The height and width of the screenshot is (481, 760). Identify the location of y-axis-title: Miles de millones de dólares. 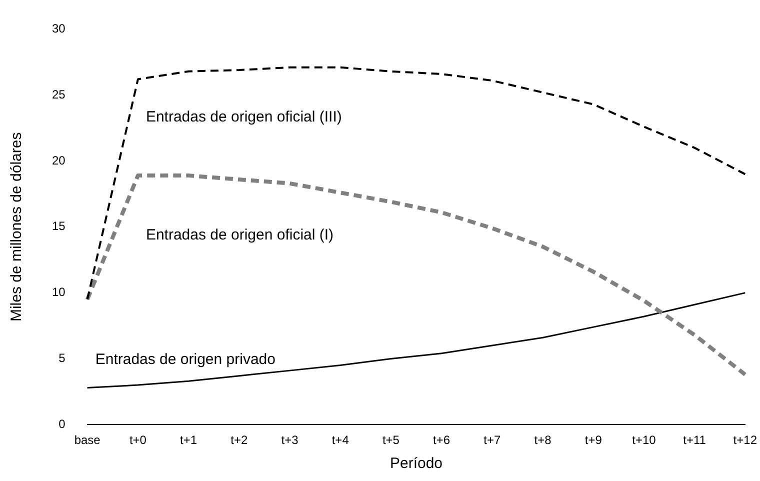
(17, 227).